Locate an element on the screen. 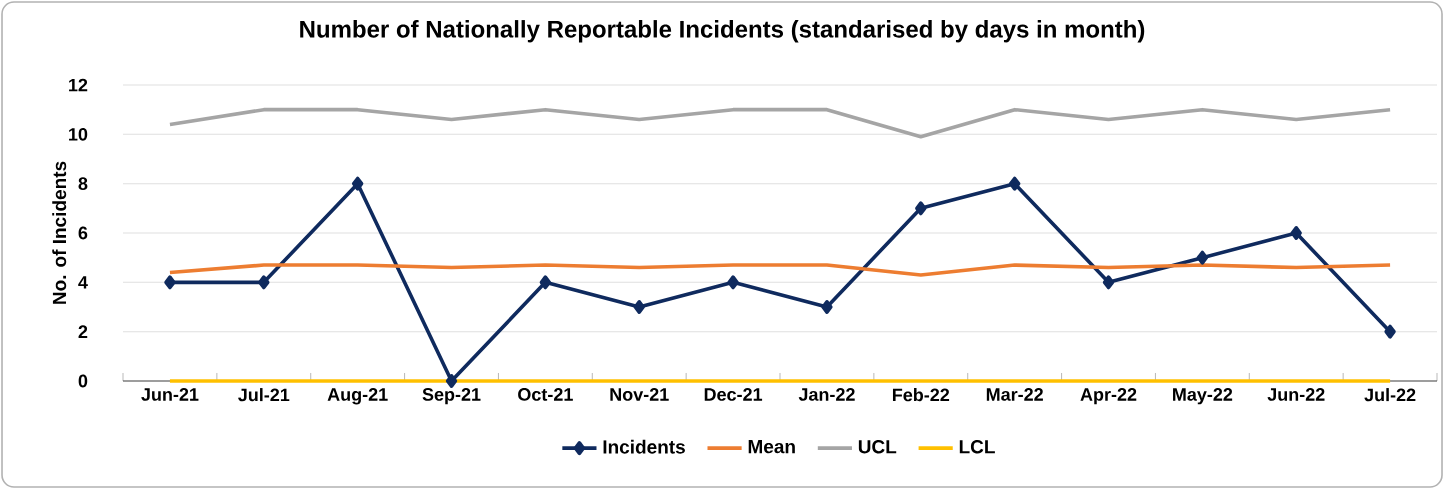 The width and height of the screenshot is (1444, 489). legend-label: UCL is located at coordinates (877, 446).